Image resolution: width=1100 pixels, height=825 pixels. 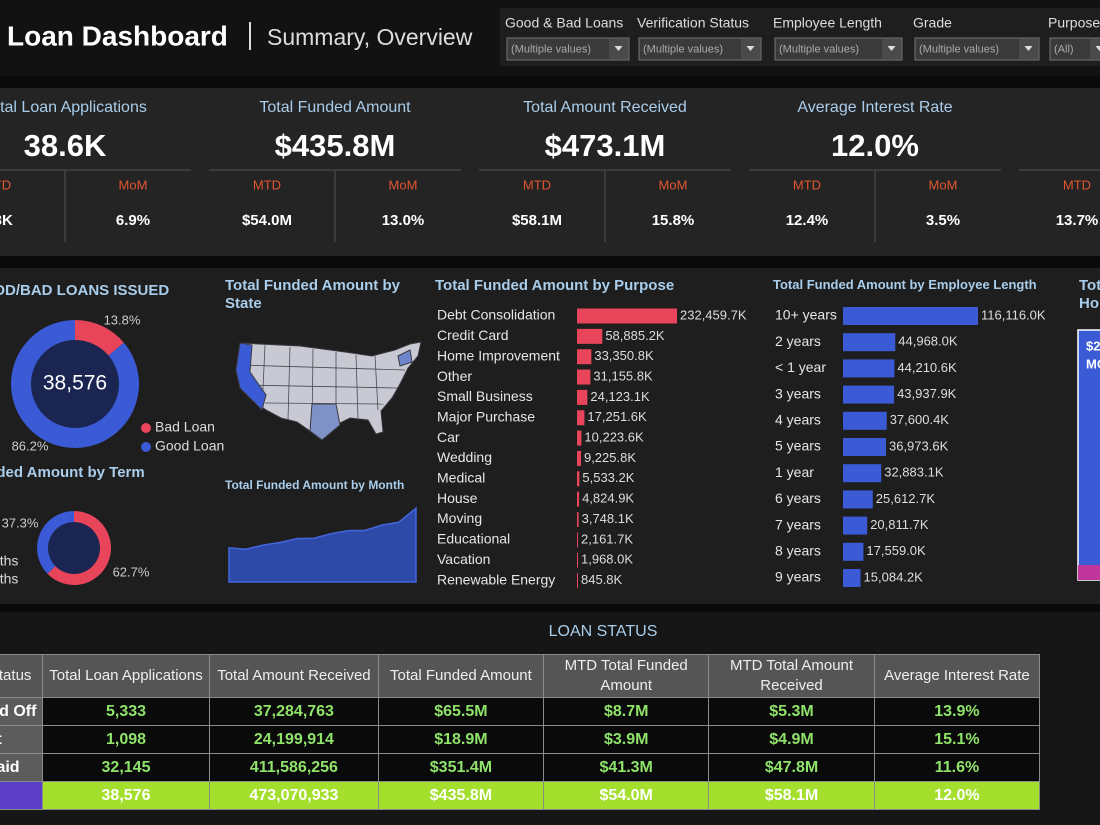 What do you see at coordinates (791, 676) in the screenshot?
I see `column-header: MTD Total Amount Received` at bounding box center [791, 676].